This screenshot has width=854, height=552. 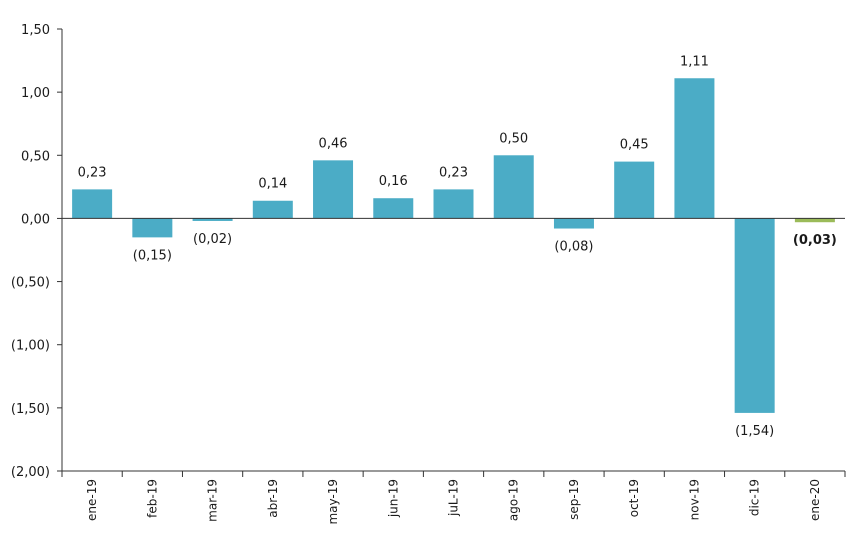 What do you see at coordinates (815, 500) in the screenshot?
I see `x-tick-label: ene-20` at bounding box center [815, 500].